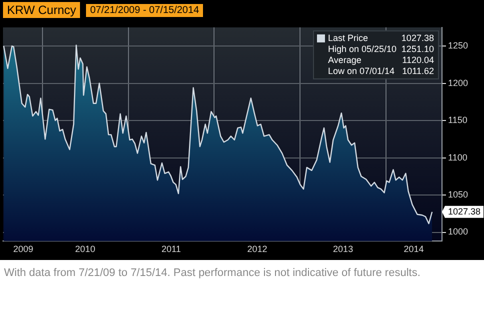 The height and width of the screenshot is (311, 484). Describe the element at coordinates (145, 10) in the screenshot. I see `chart-subtitle: 07/21/2009 - 07/15/2014` at that location.